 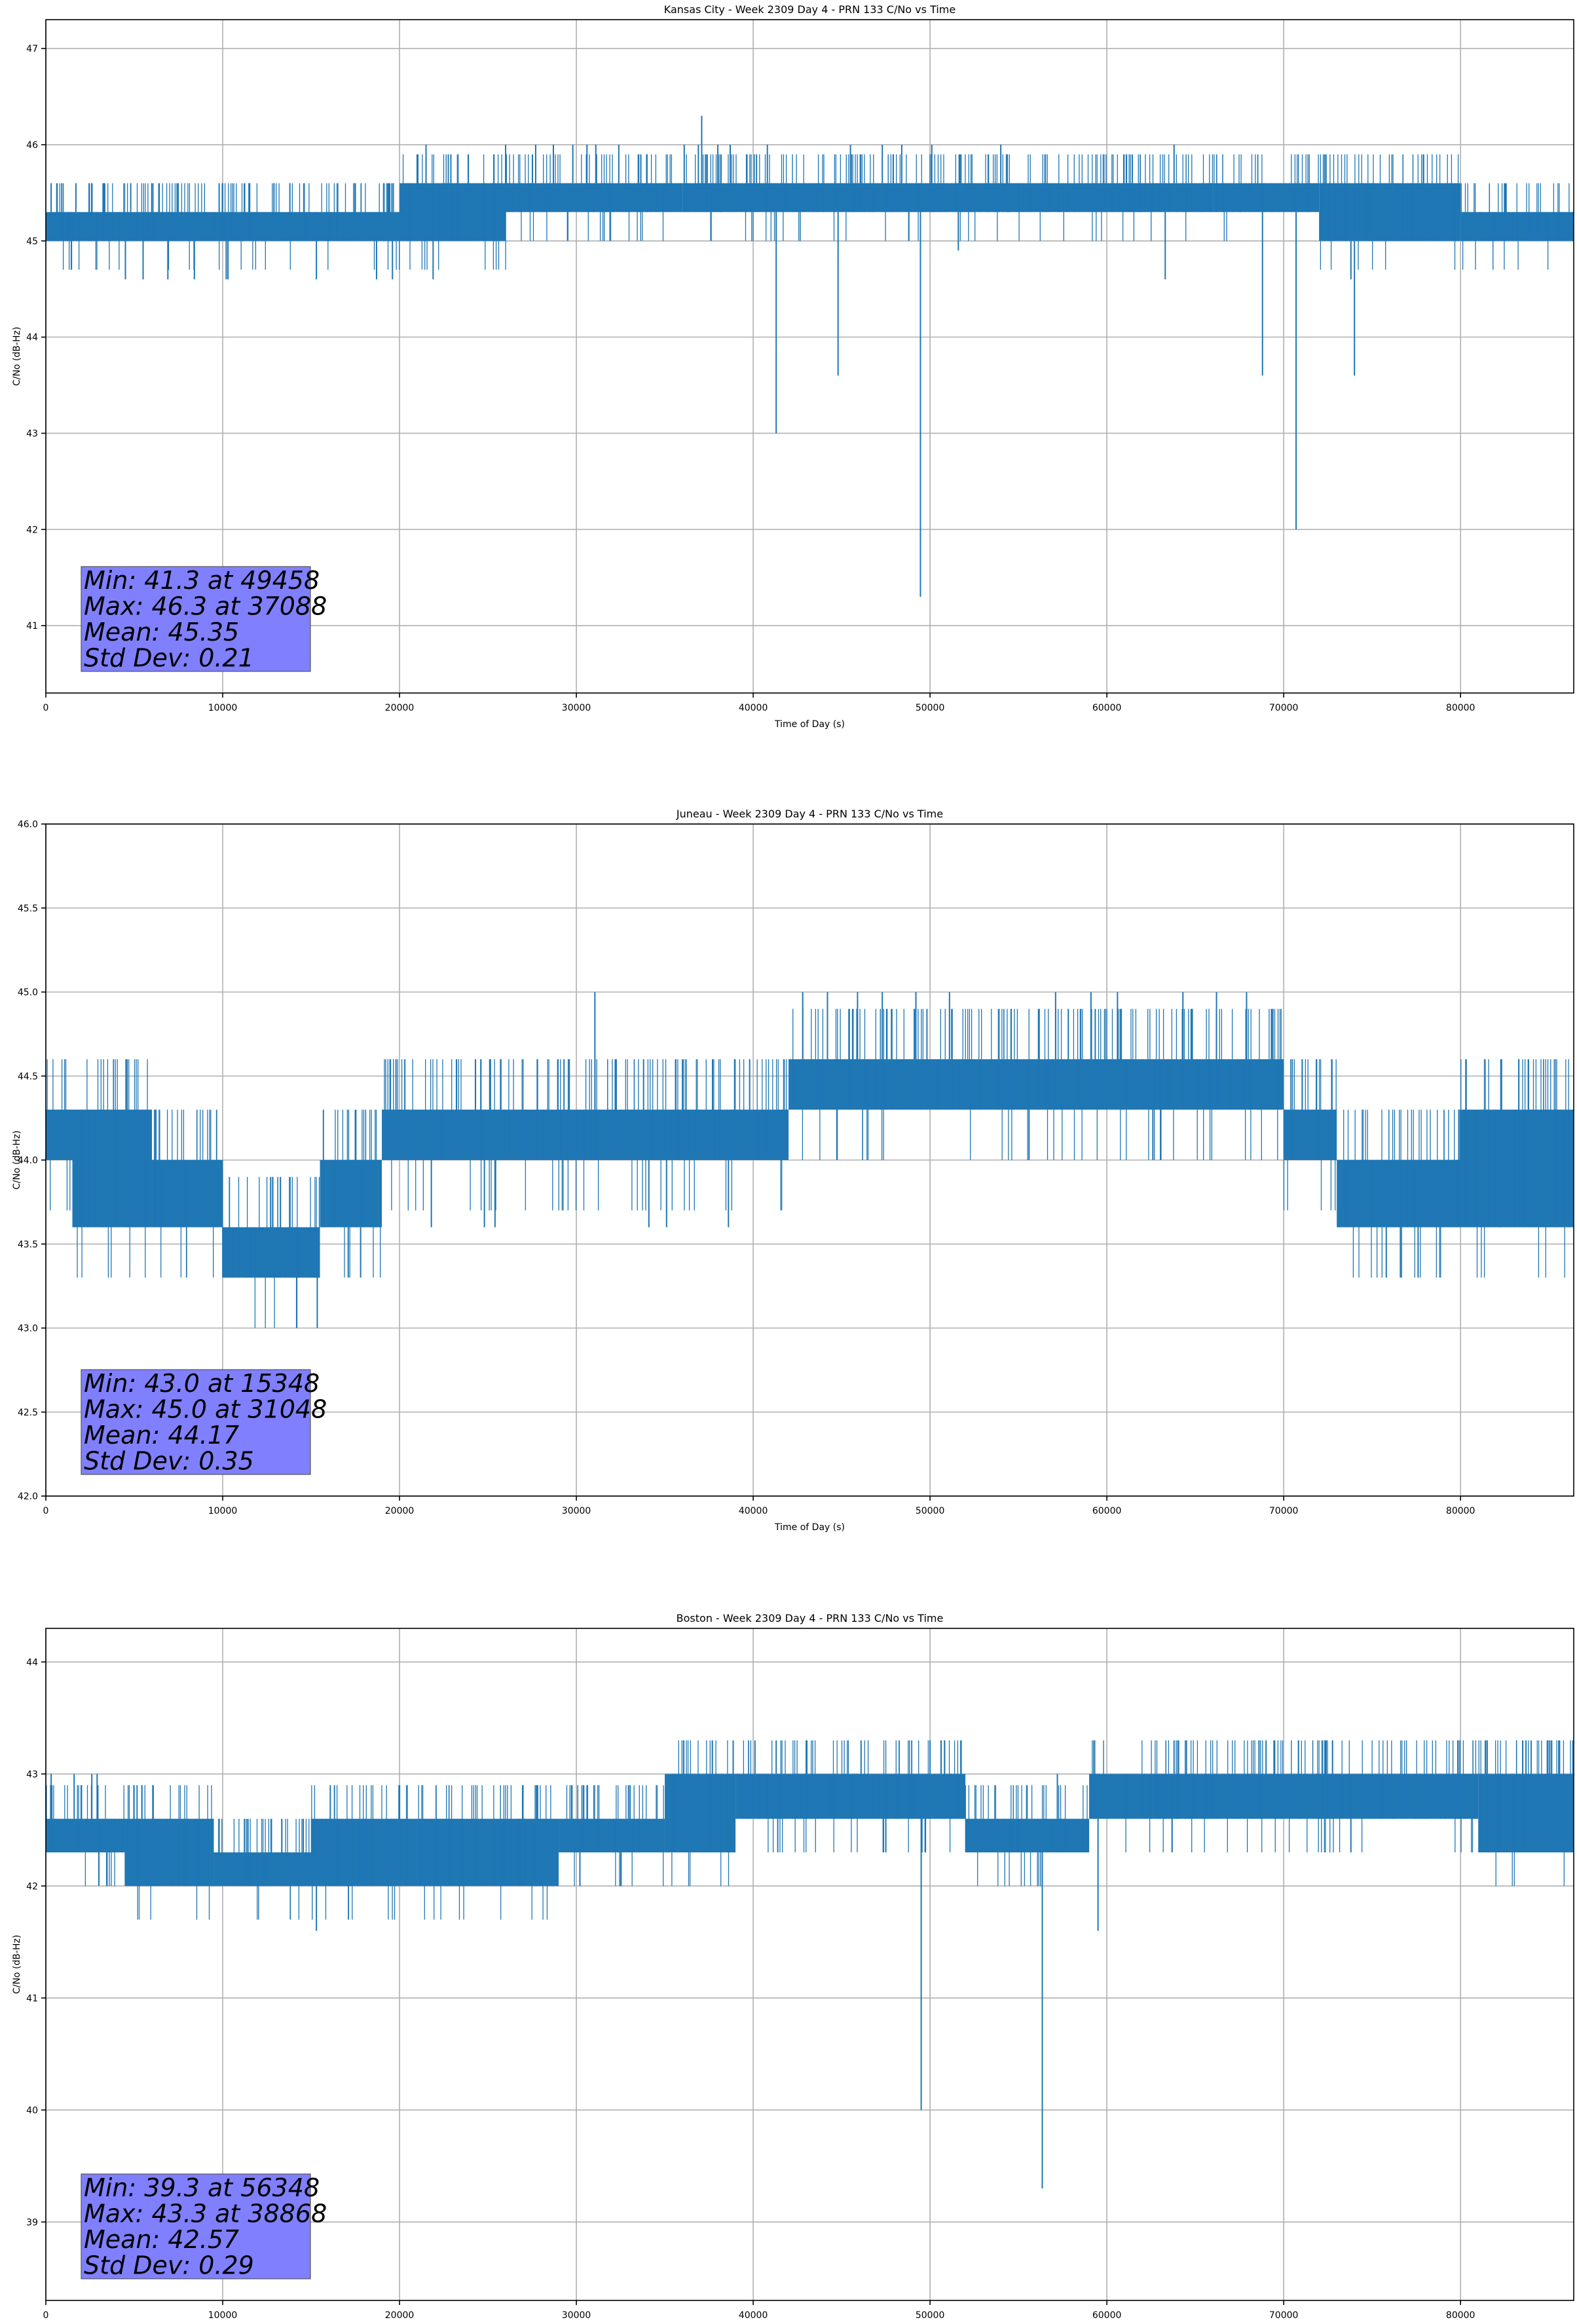 What do you see at coordinates (32, 2110) in the screenshot?
I see `y-tick-label: 40` at bounding box center [32, 2110].